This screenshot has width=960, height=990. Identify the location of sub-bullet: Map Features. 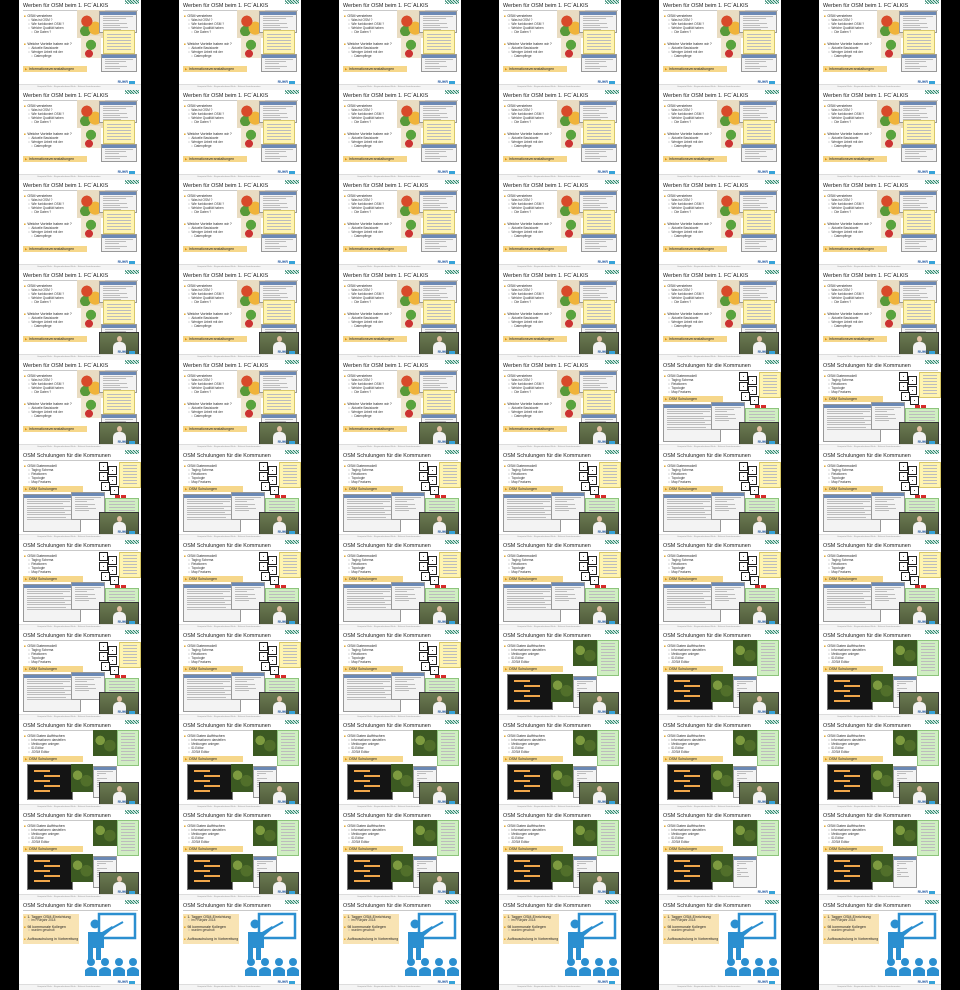
(679, 572).